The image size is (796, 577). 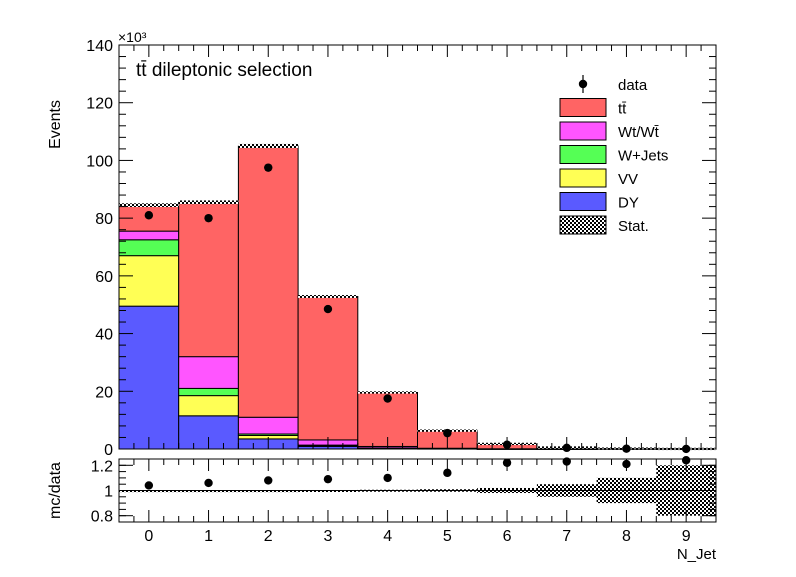 What do you see at coordinates (583, 84) in the screenshot?
I see `legend-data-marker` at bounding box center [583, 84].